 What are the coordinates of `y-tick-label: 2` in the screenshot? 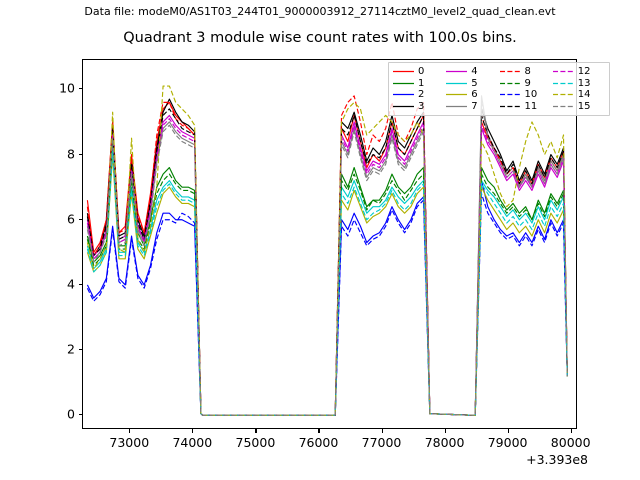 It's located at (71, 349).